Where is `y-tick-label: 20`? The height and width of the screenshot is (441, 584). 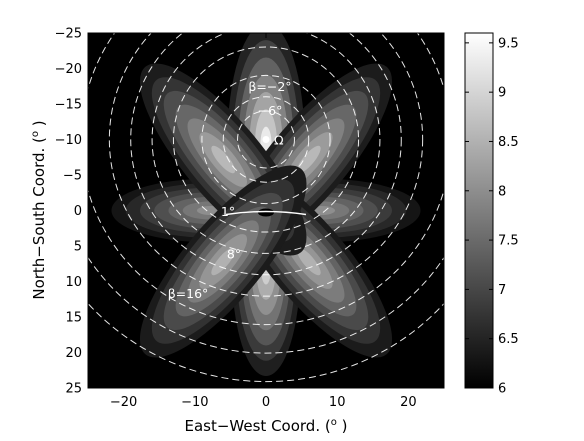
y-tick-label: 20 is located at coordinates (73, 353).